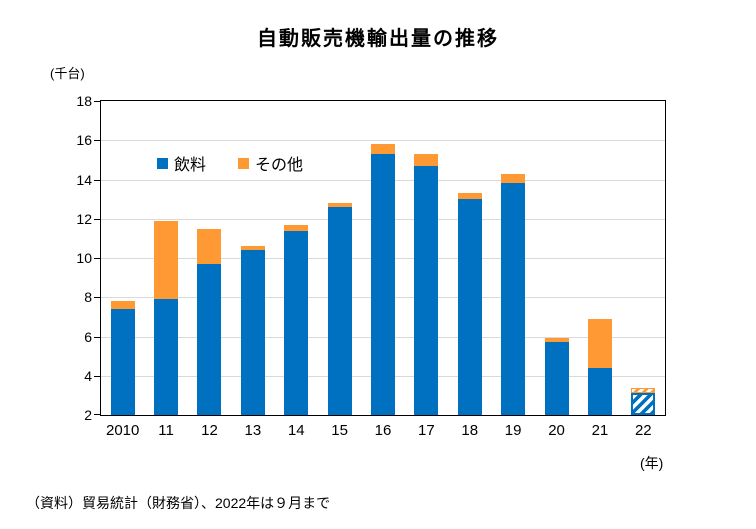 The height and width of the screenshot is (529, 756). Describe the element at coordinates (84, 218) in the screenshot. I see `y-axis-tick-label: 12` at that location.